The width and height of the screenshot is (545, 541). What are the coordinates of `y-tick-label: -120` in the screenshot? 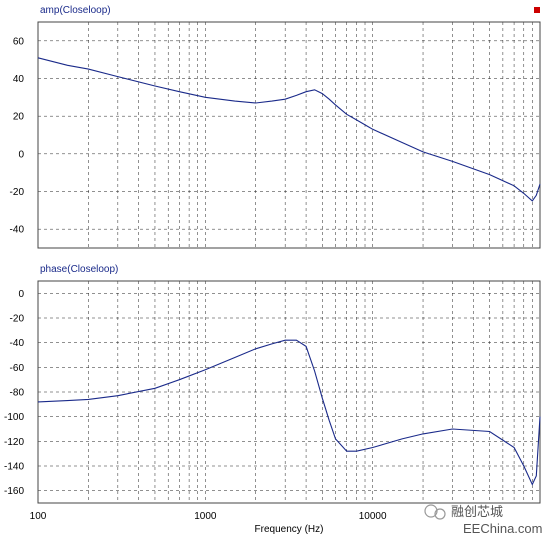 It's located at (14, 442).